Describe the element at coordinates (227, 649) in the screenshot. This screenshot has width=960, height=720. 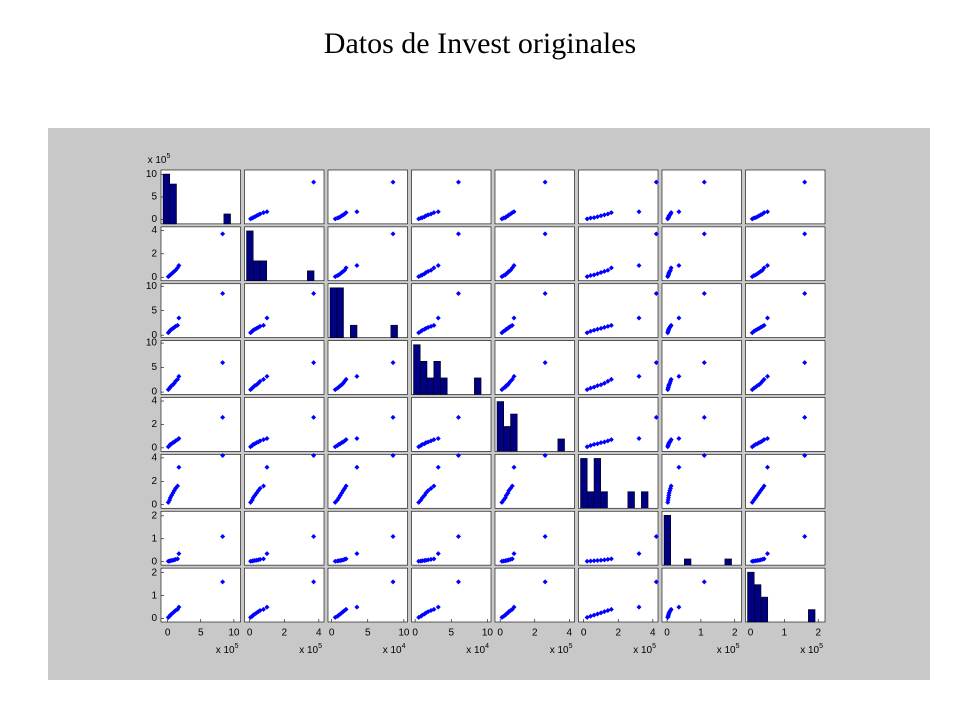
I see `axis-multiplier: x 105` at that location.